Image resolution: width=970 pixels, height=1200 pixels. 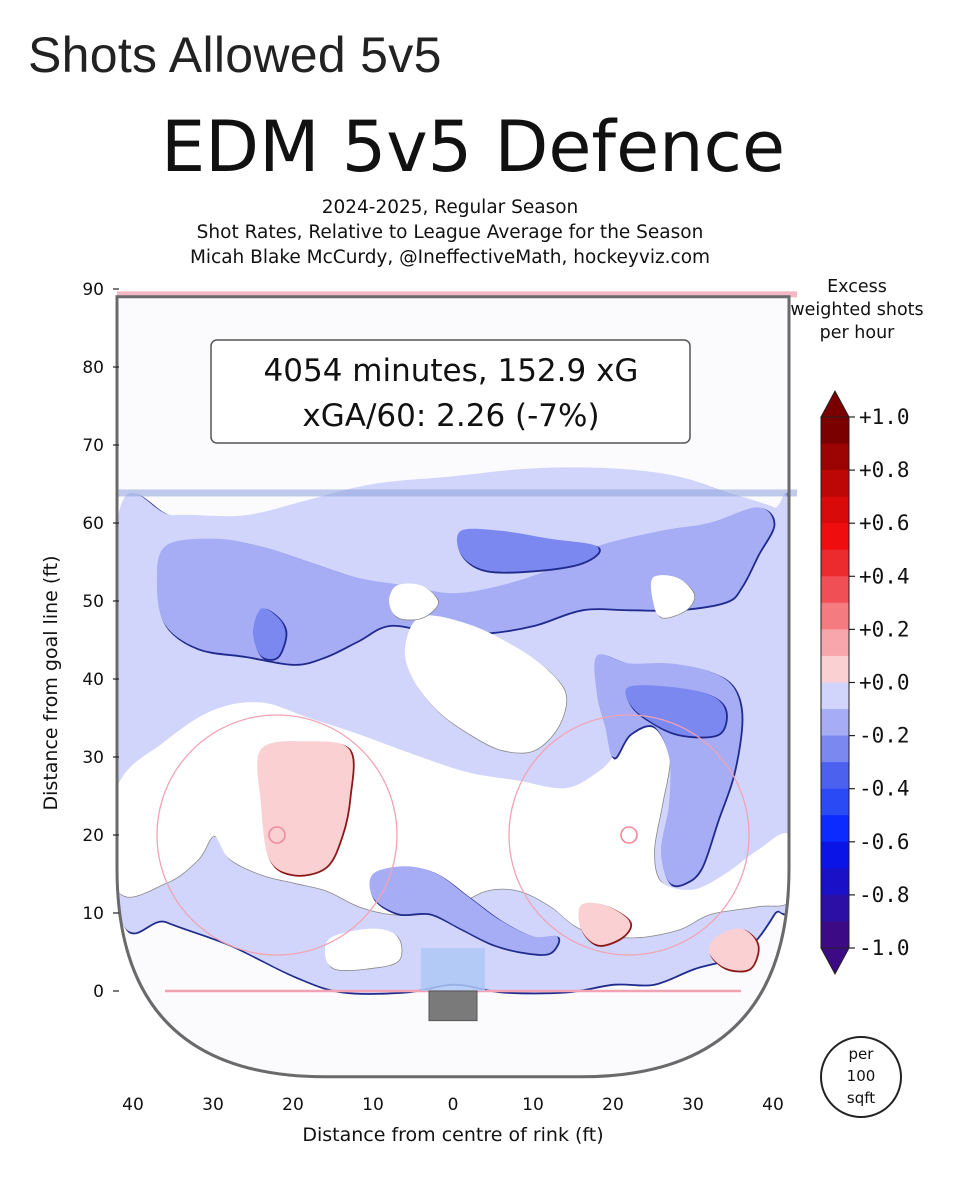 What do you see at coordinates (533, 1105) in the screenshot?
I see `x-tick-label-5: 10` at bounding box center [533, 1105].